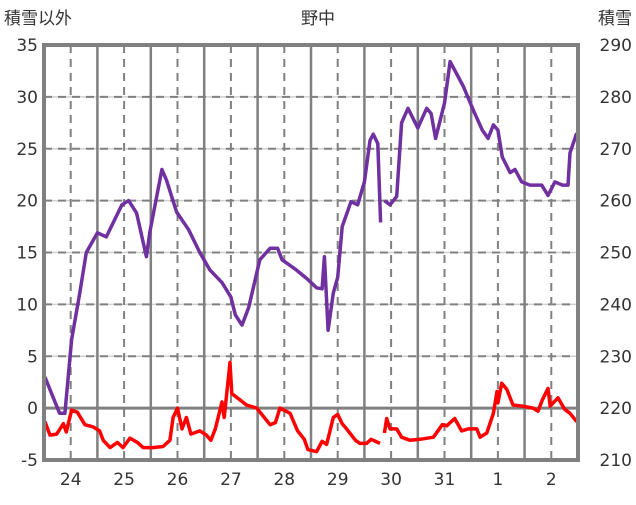 The width and height of the screenshot is (636, 505). What do you see at coordinates (391, 480) in the screenshot?
I see `x-tick-label: 30` at bounding box center [391, 480].